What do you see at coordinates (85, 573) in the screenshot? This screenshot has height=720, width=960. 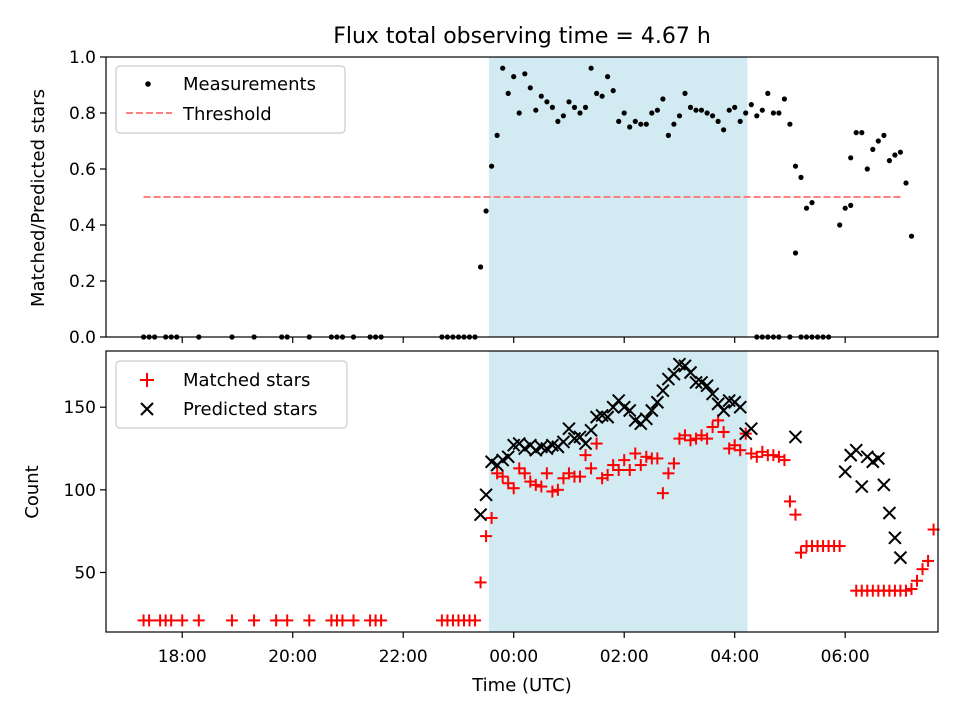 I see `bottom-y-tick-label: 50` at bounding box center [85, 573].